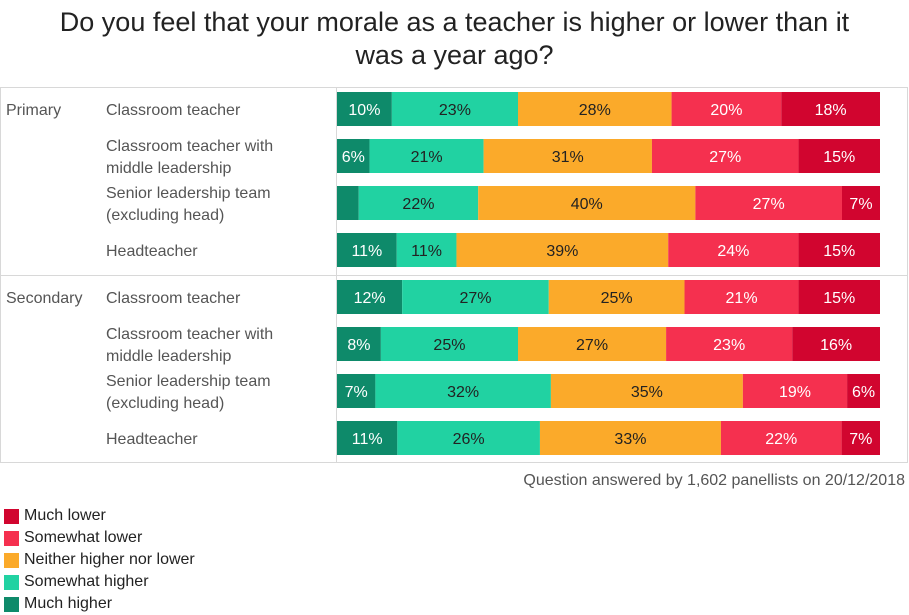 This screenshot has width=909, height=615. Describe the element at coordinates (86, 581) in the screenshot. I see `legend-label: Somewhat higher` at that location.